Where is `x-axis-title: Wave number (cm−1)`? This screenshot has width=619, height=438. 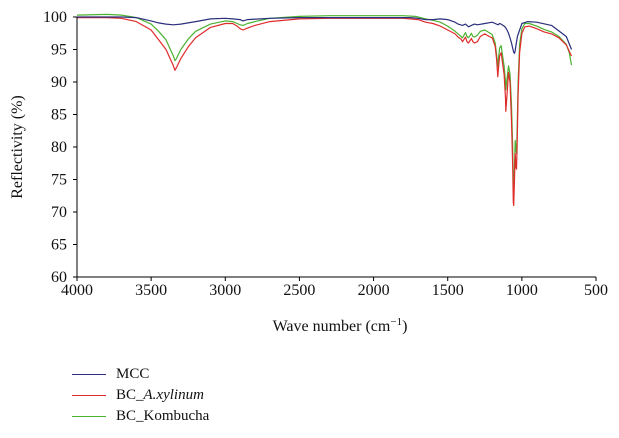
x-axis-title: Wave number (cm−1) is located at coordinates (340, 325).